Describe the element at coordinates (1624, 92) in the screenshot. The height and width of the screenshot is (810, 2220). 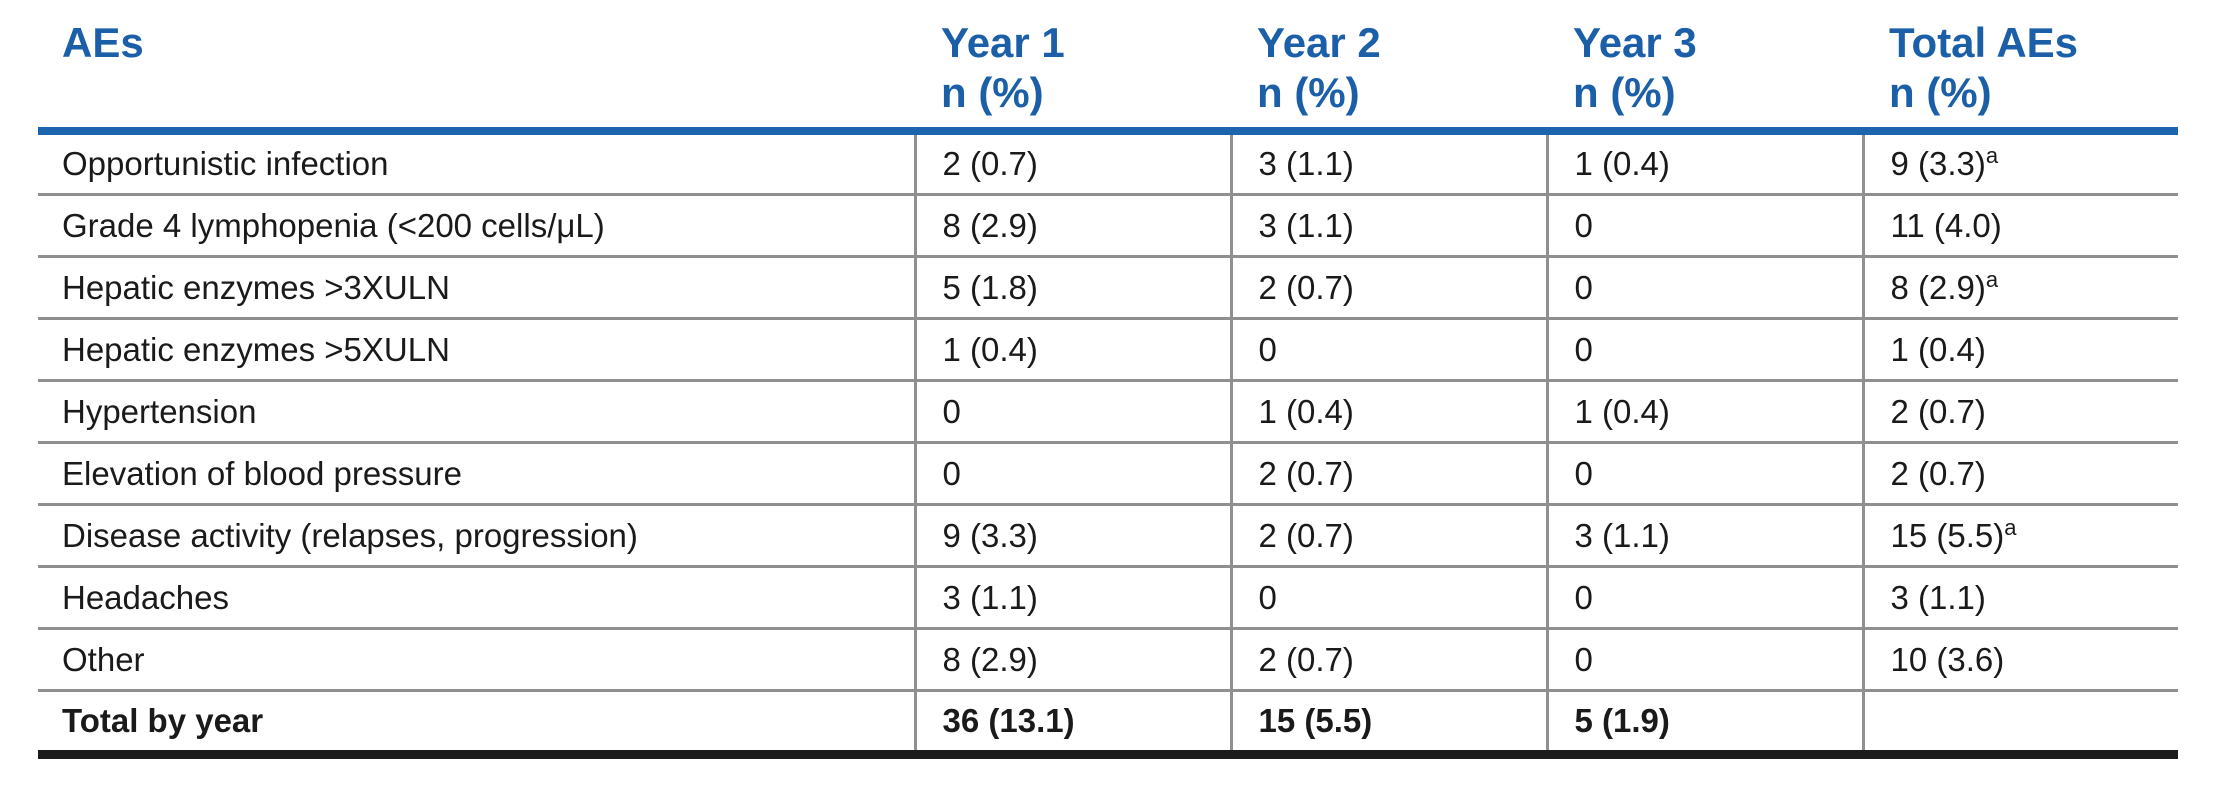
I see `header-year3-sub: n (%)` at that location.